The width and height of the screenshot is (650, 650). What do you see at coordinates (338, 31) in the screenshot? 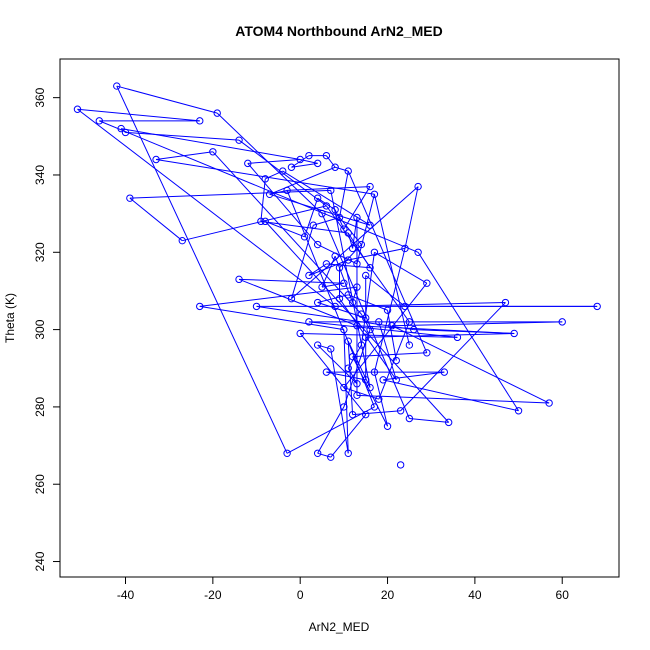
I see `chart-title: ATOM4 Northbound ArN2_MED` at bounding box center [338, 31].